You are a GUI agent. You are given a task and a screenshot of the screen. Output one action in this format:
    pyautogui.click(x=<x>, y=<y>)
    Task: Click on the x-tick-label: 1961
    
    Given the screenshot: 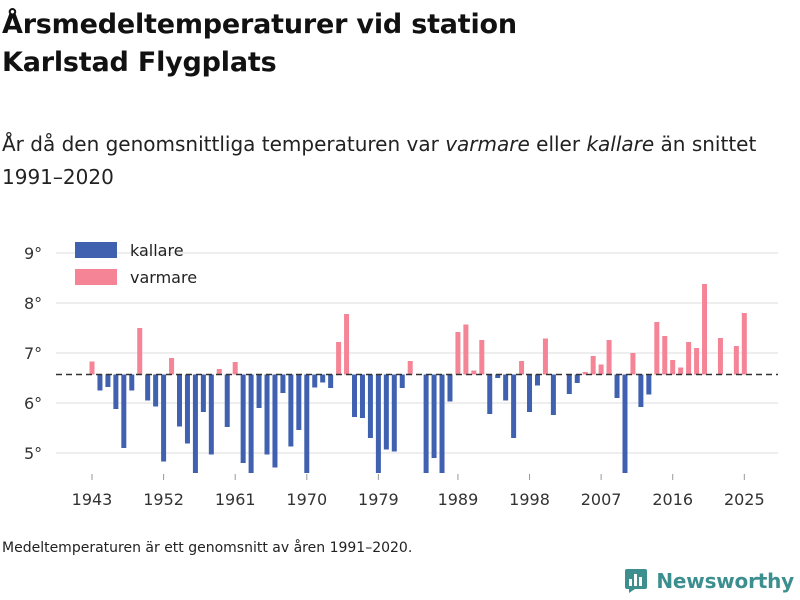 What is the action you would take?
    pyautogui.click(x=235, y=499)
    